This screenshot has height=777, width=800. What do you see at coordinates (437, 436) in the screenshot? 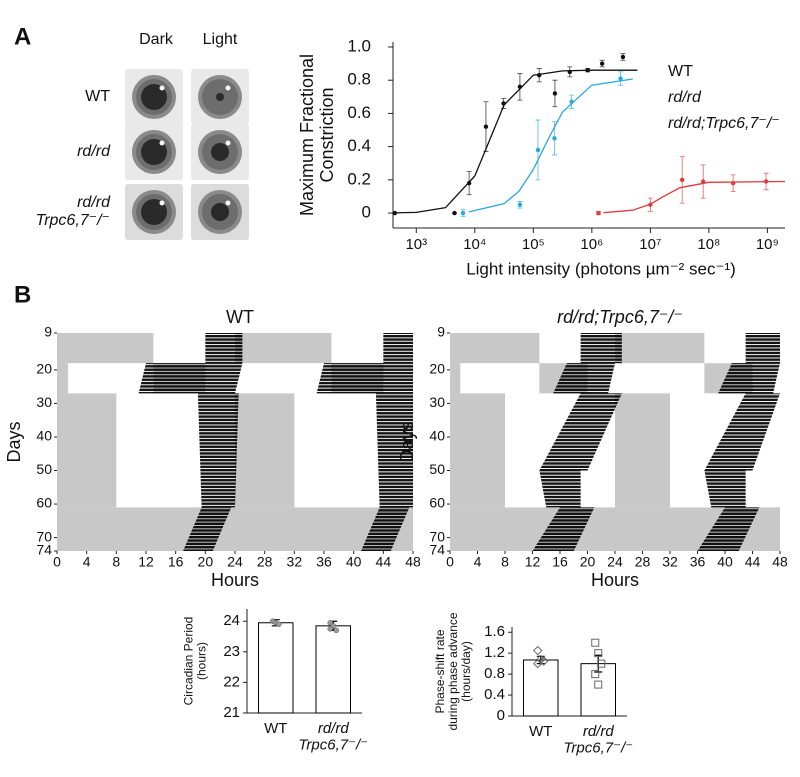
I see `y-tick-label: 40` at bounding box center [437, 436].